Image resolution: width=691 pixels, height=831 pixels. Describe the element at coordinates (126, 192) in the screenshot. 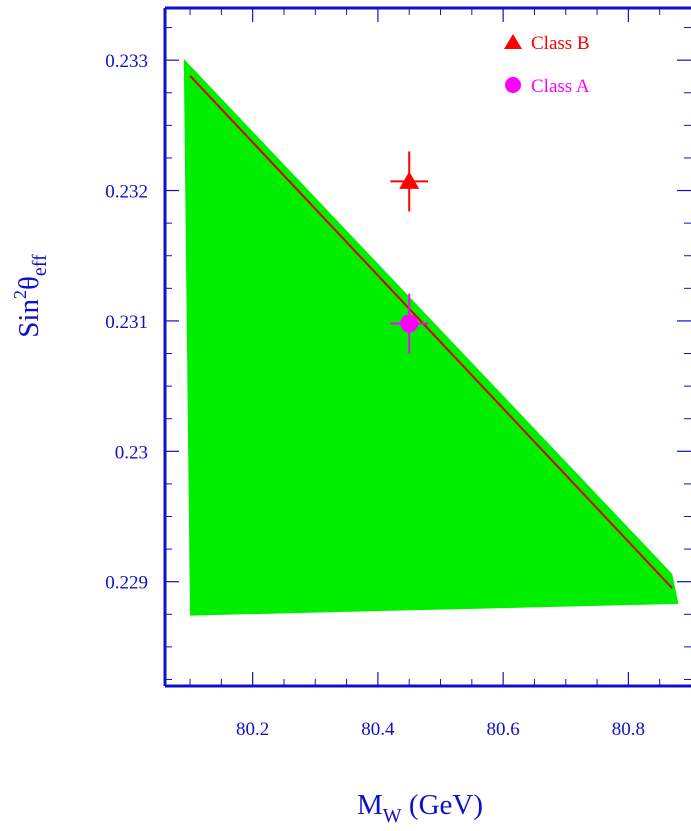

I see `y-tick-label: 0.232` at that location.